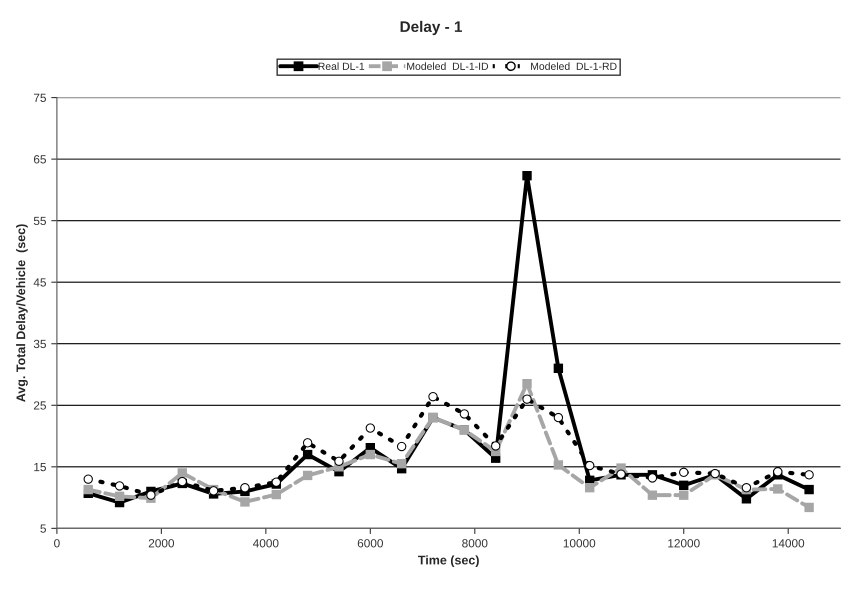 This screenshot has height=595, width=862. I want to click on x-tick-label: 12000, so click(684, 543).